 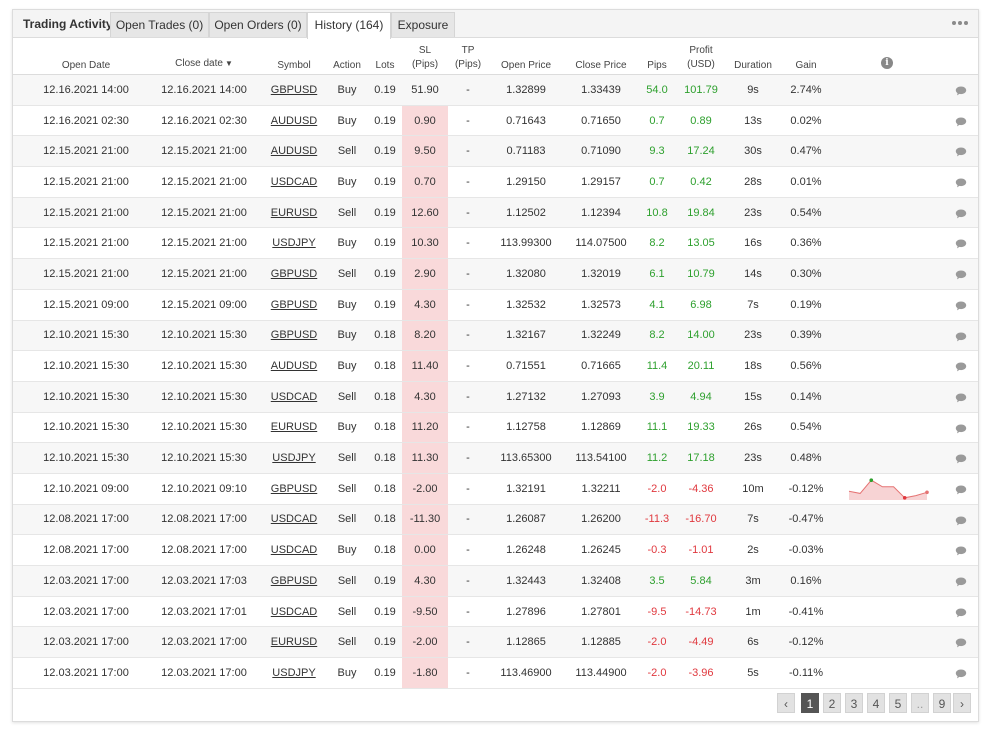 I want to click on more-dots-icon, so click(x=960, y=23).